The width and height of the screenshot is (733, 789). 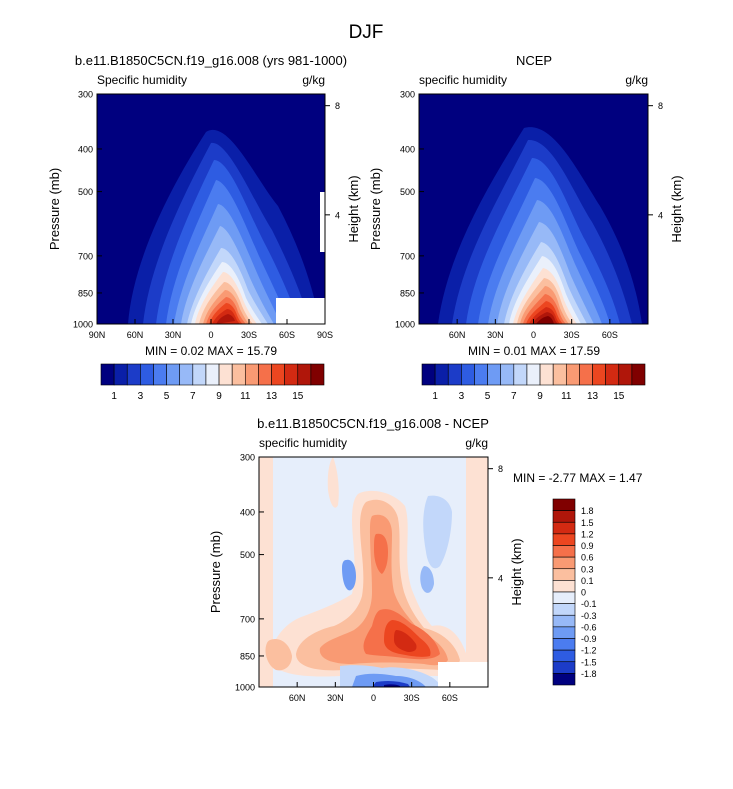 I want to click on panel-model-units: g/kg, so click(x=313, y=80).